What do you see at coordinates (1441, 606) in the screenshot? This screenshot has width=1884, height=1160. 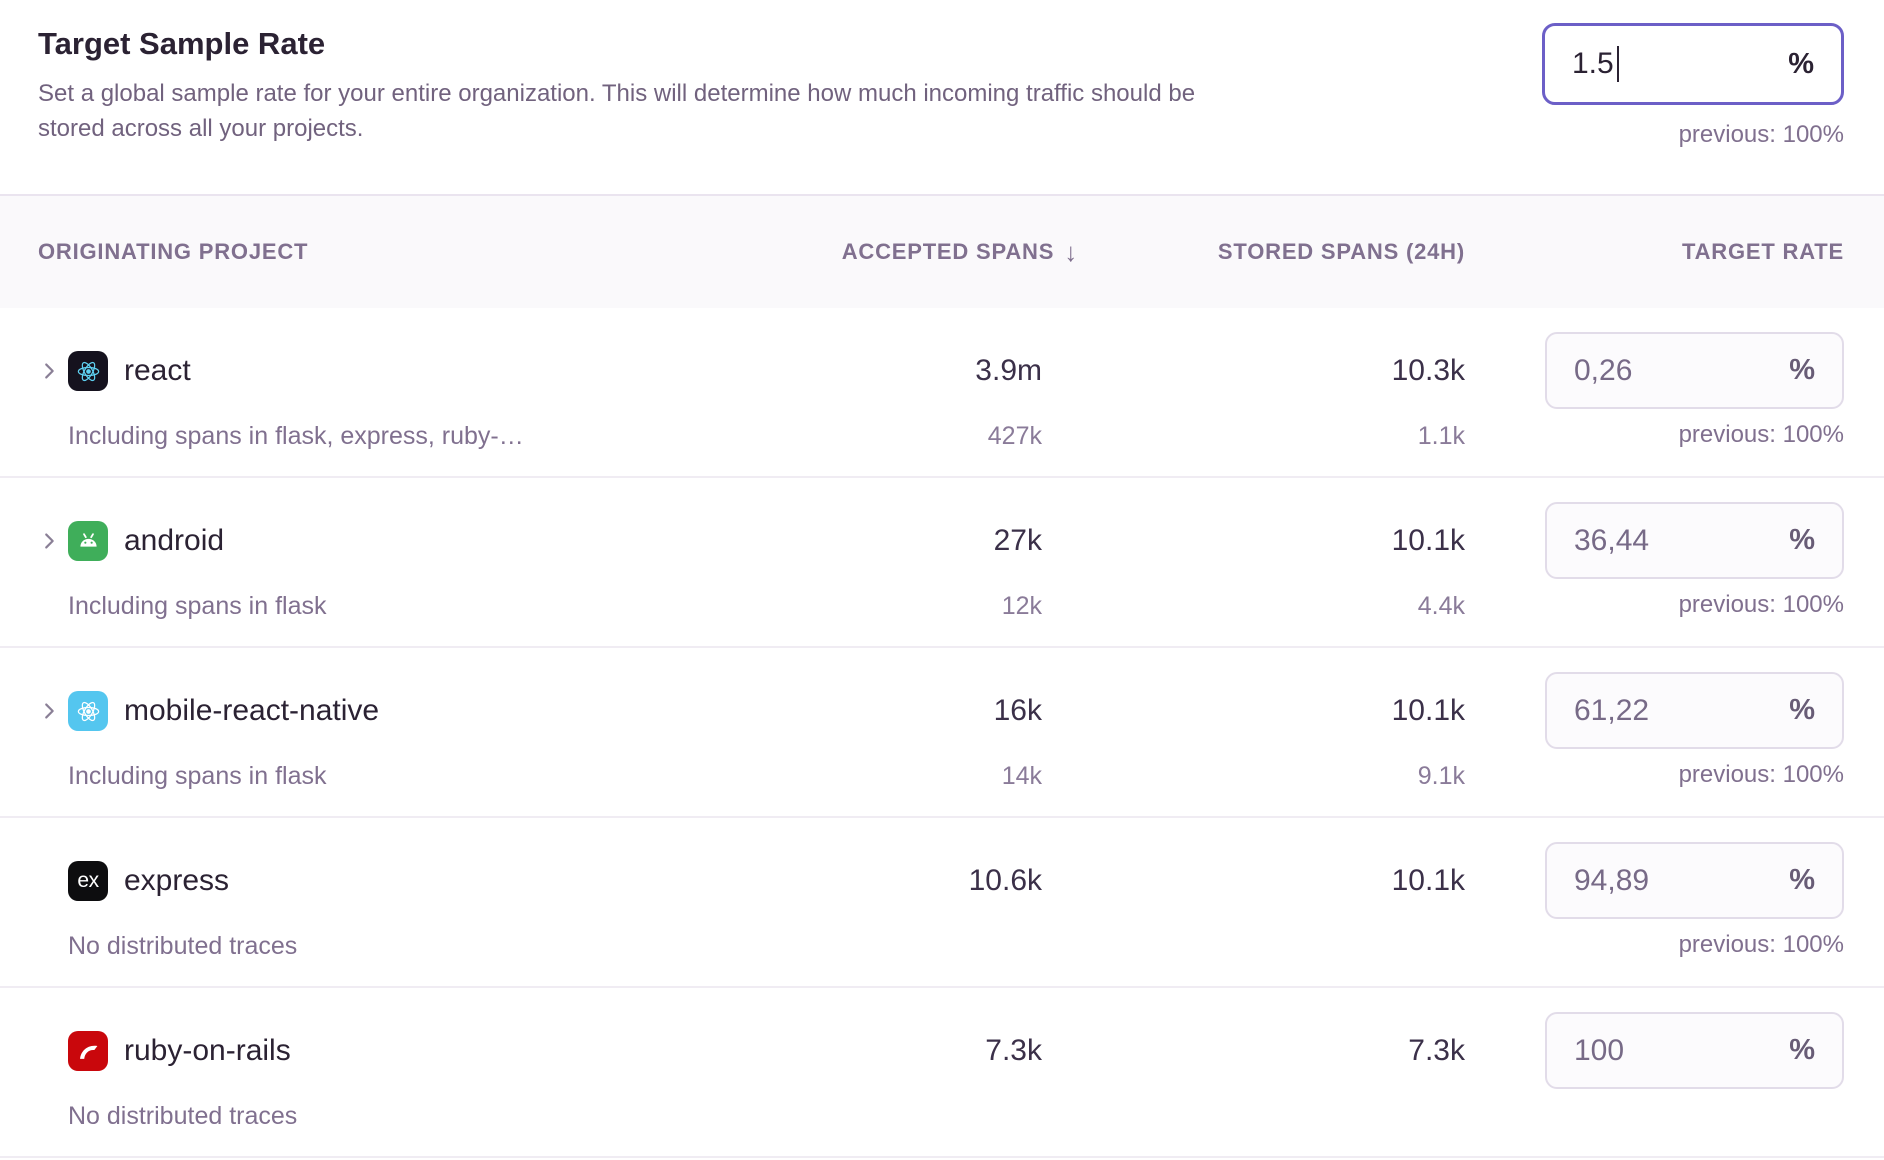 I see `stored-spans-subvalue: 4.4k` at bounding box center [1441, 606].